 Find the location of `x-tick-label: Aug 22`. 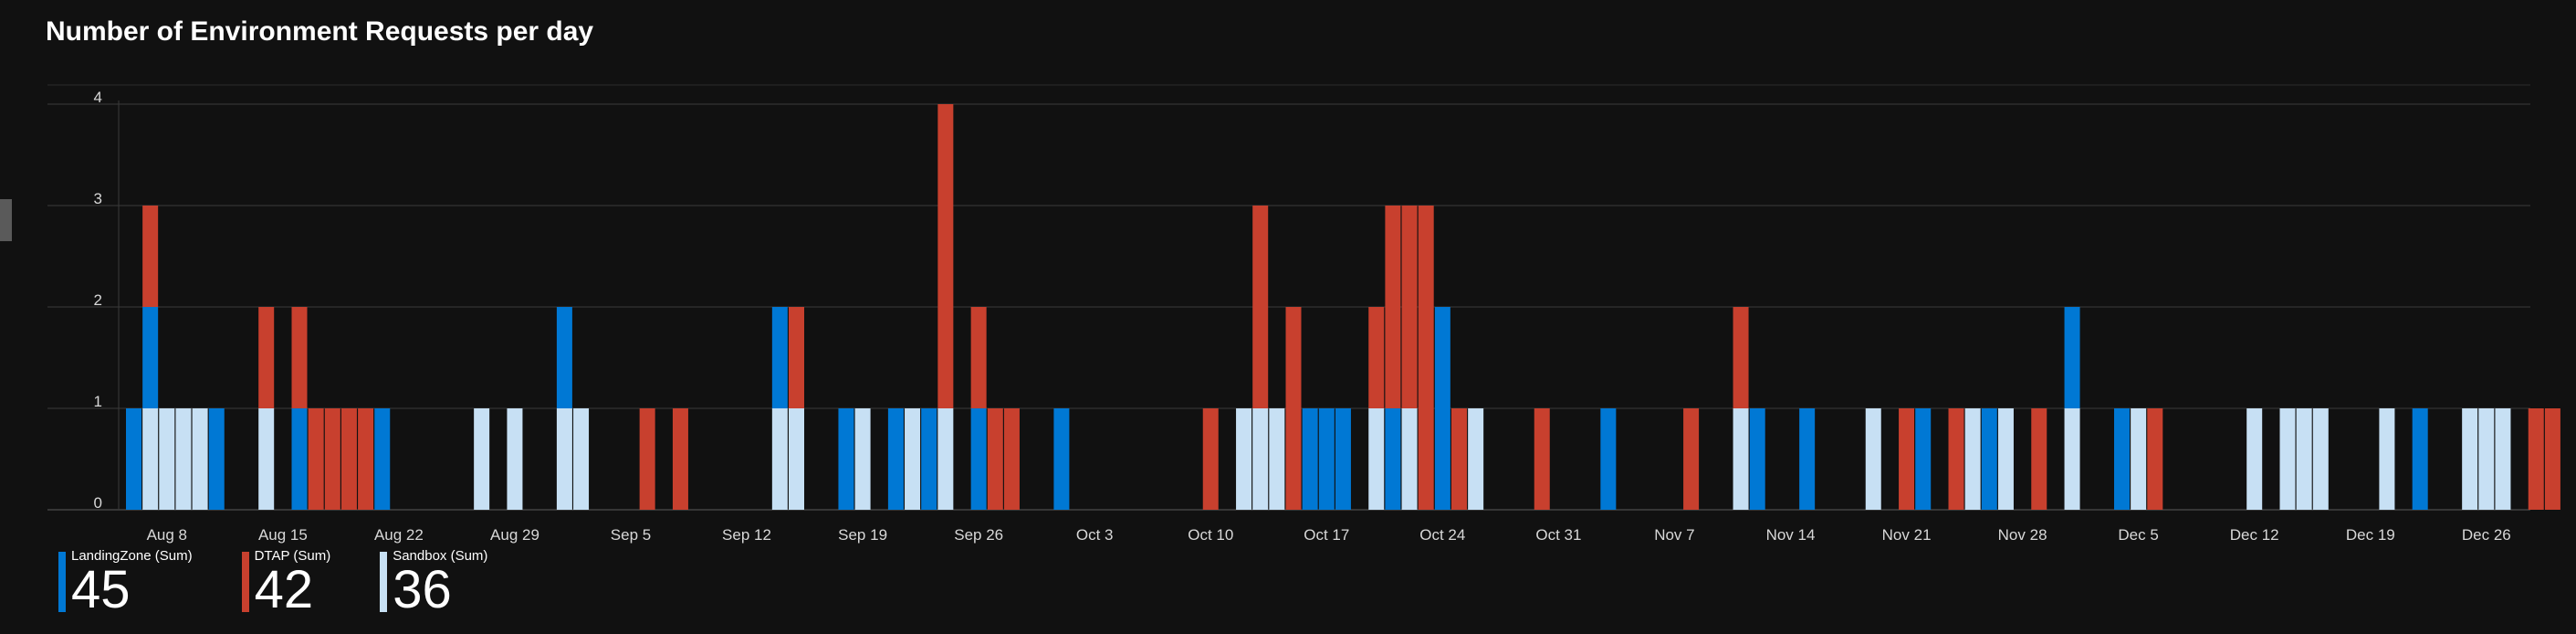

x-tick-label: Aug 22 is located at coordinates (399, 535).